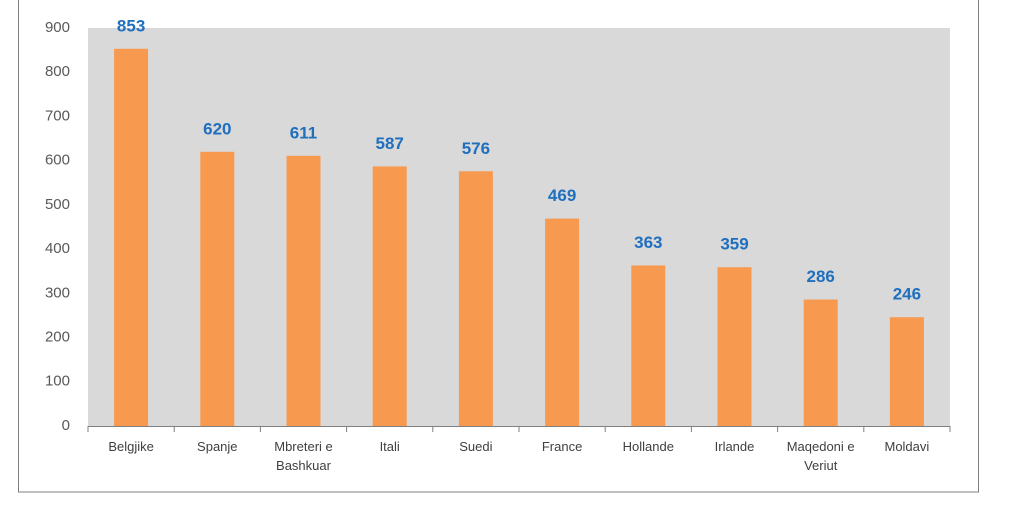 The width and height of the screenshot is (1010, 507). What do you see at coordinates (57, 337) in the screenshot?
I see `y-tick-label: 200` at bounding box center [57, 337].